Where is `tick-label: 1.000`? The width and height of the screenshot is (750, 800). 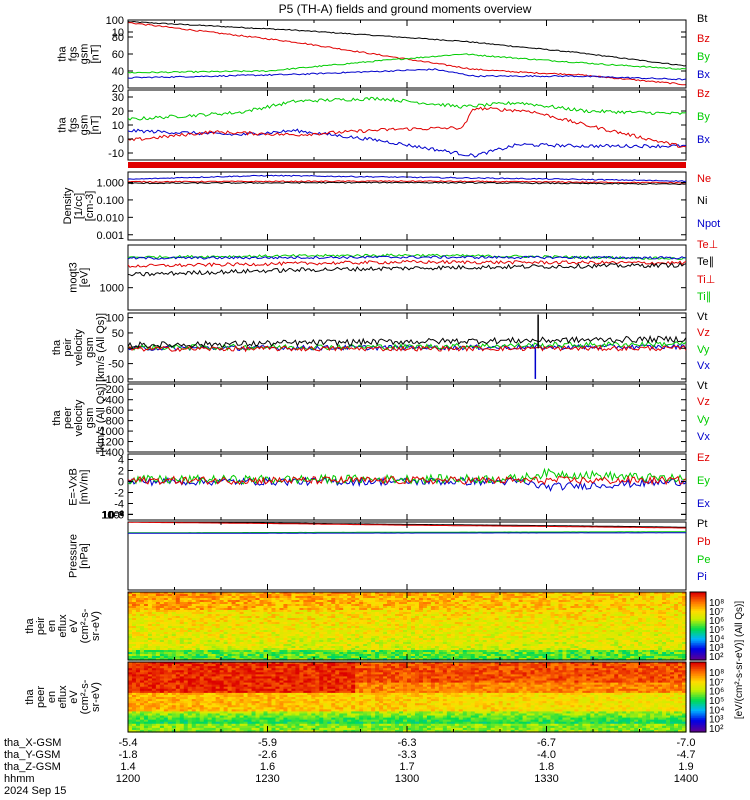 tick-label: 1.000 is located at coordinates (110, 183).